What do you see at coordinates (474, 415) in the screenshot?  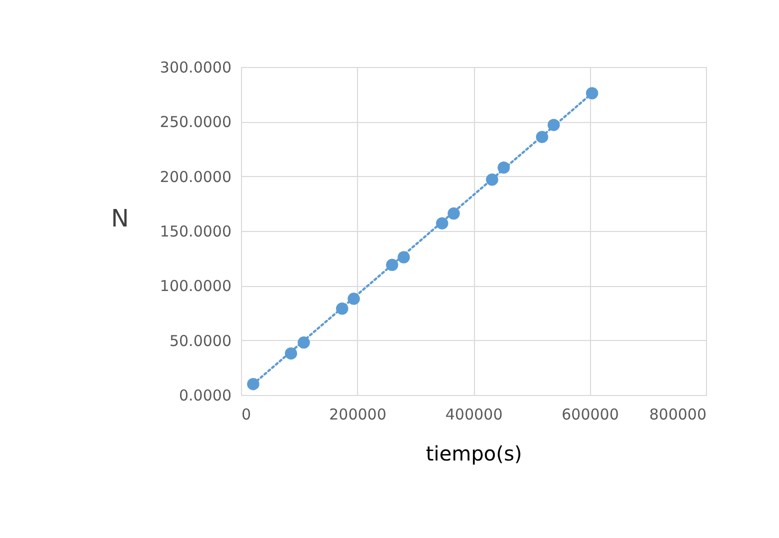 I see `x-tick-label: 400000` at bounding box center [474, 415].